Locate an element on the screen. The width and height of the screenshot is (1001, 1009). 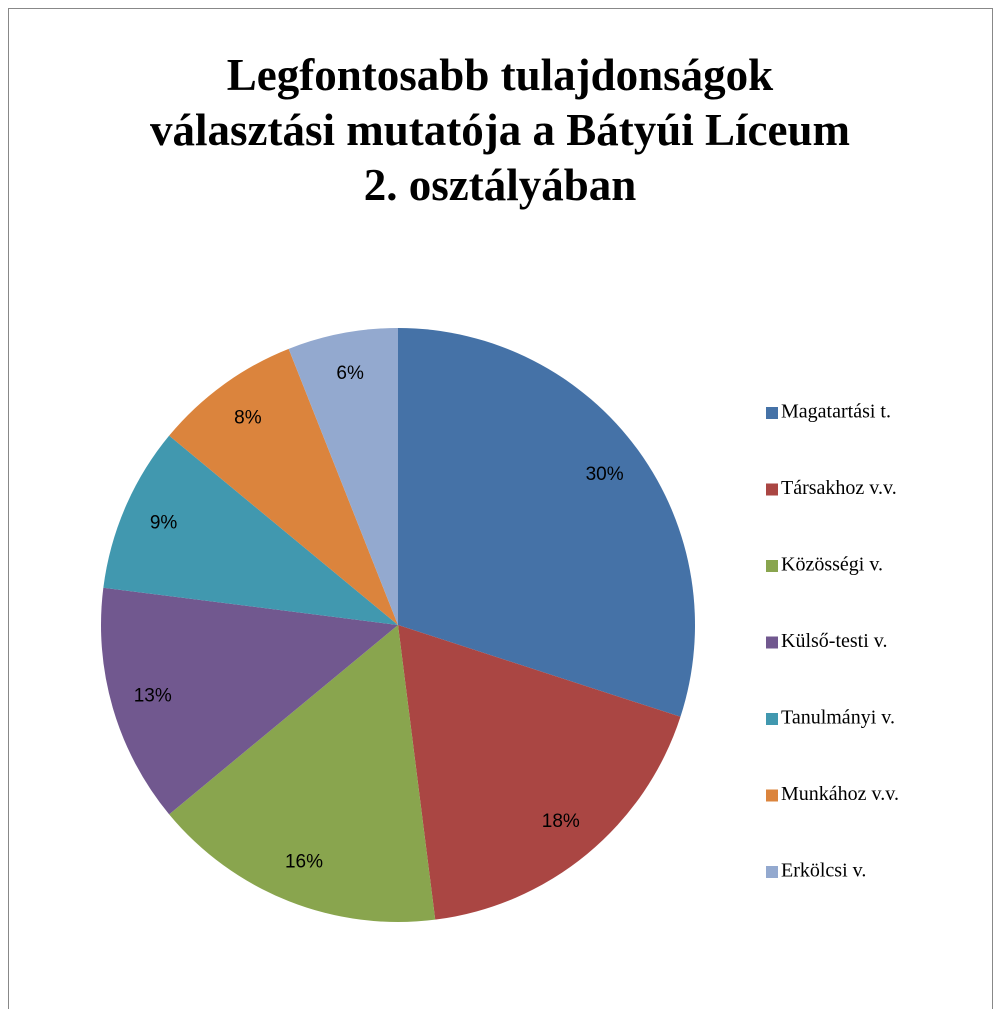
chart-title: 2. osztályában is located at coordinates (500, 185).